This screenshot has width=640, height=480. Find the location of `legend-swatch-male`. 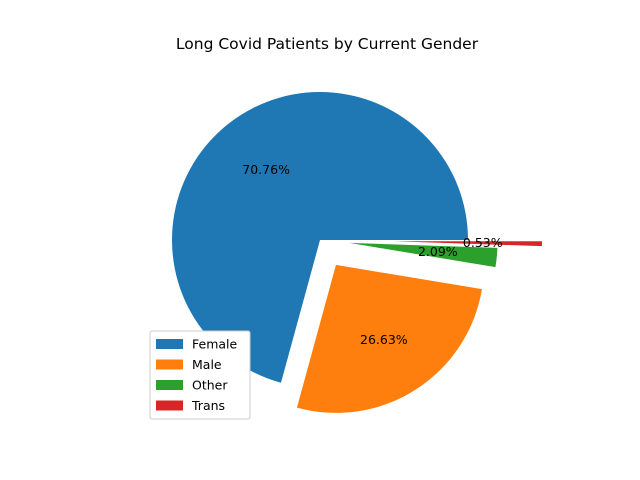

legend-swatch-male is located at coordinates (169, 364).